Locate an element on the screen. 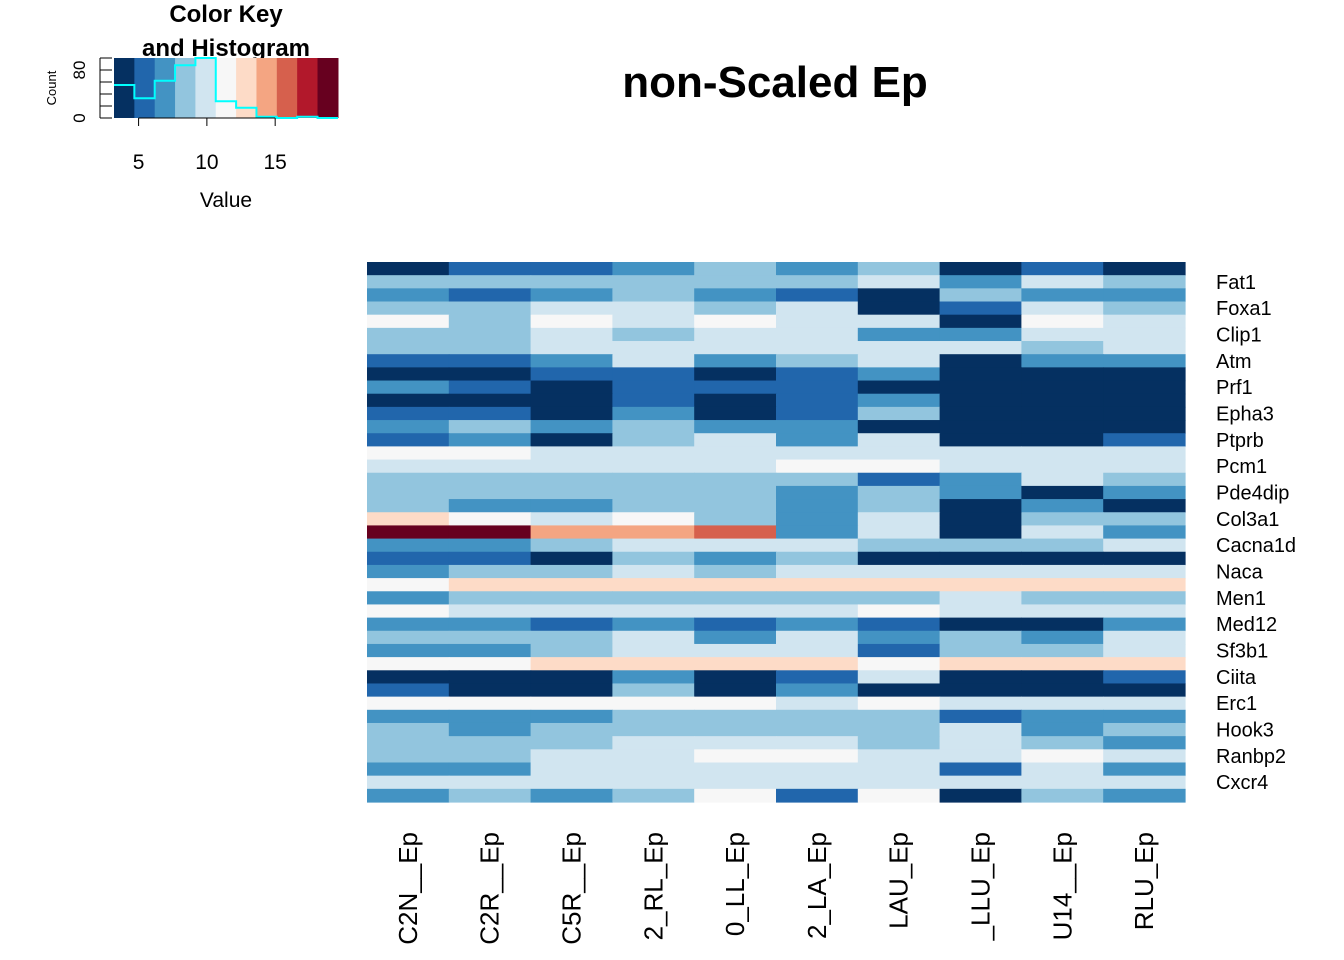 This screenshot has width=1344, height=960. column-label: _LLU_Ep is located at coordinates (981, 886).